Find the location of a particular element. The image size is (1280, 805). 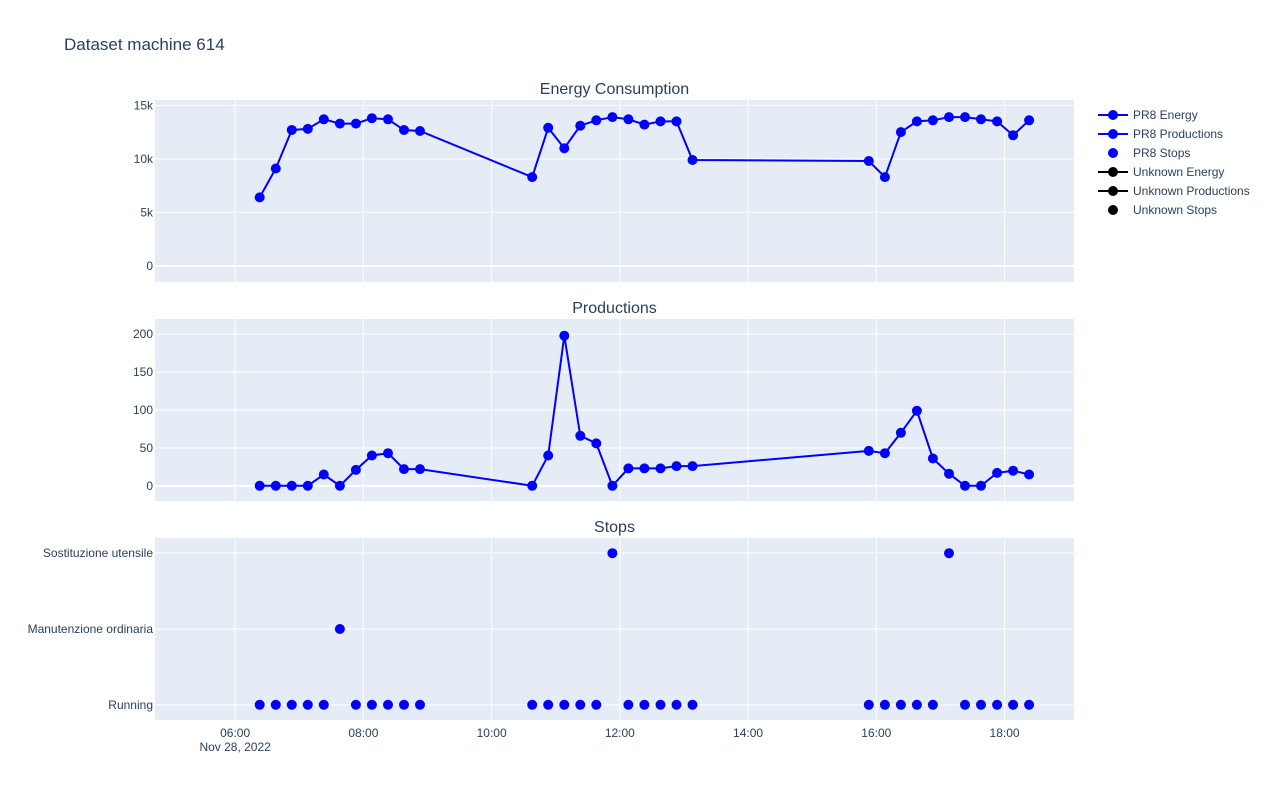

legend-item: Unknown Energy is located at coordinates (1161, 172).